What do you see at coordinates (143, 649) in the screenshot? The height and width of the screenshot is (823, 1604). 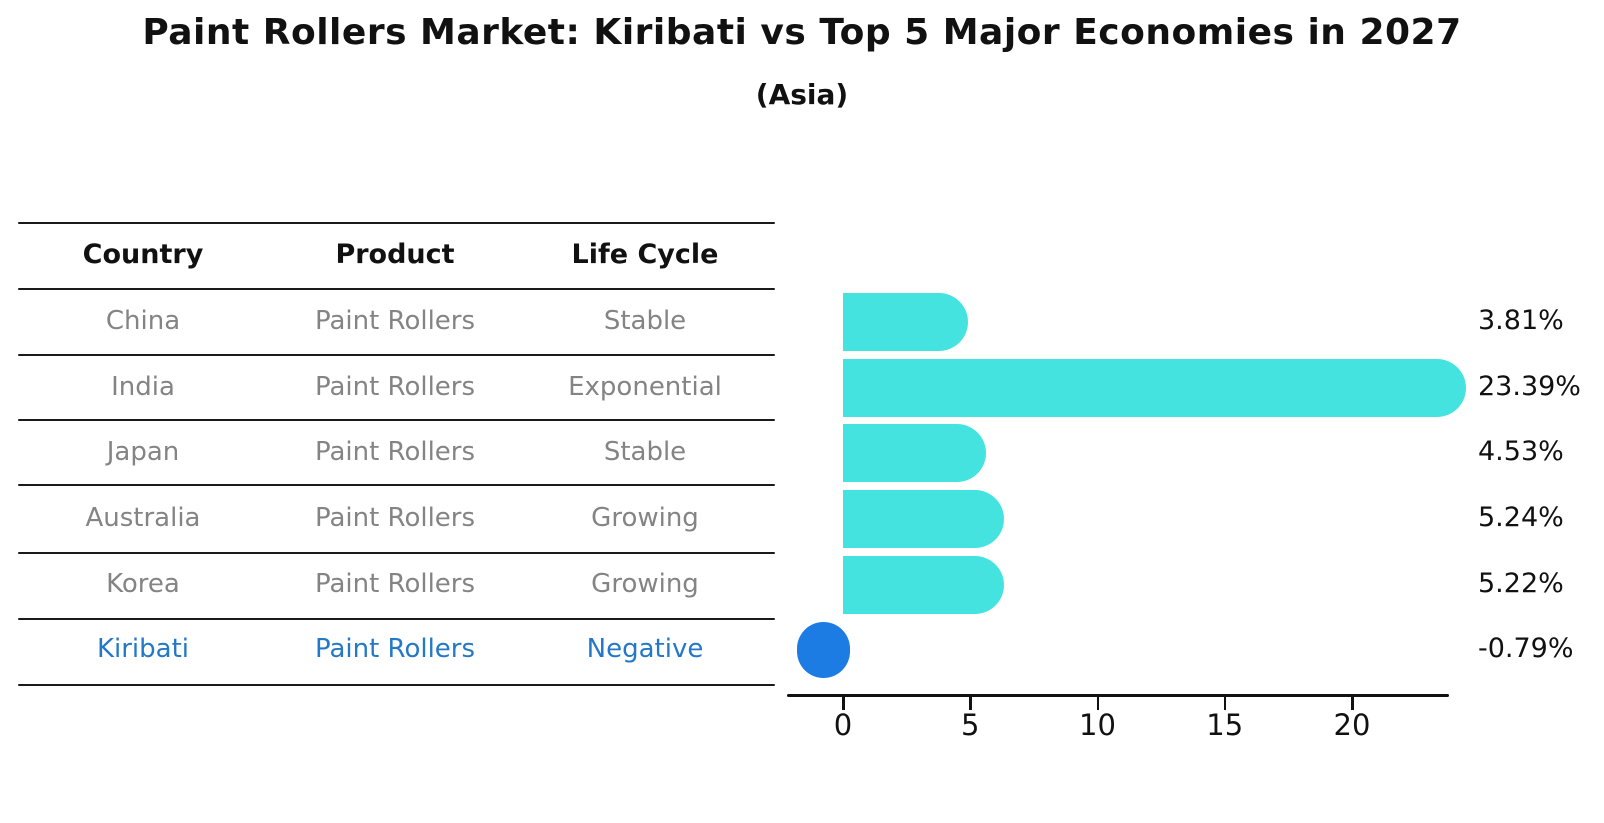 I see `table-cell-country: Kiribati` at bounding box center [143, 649].